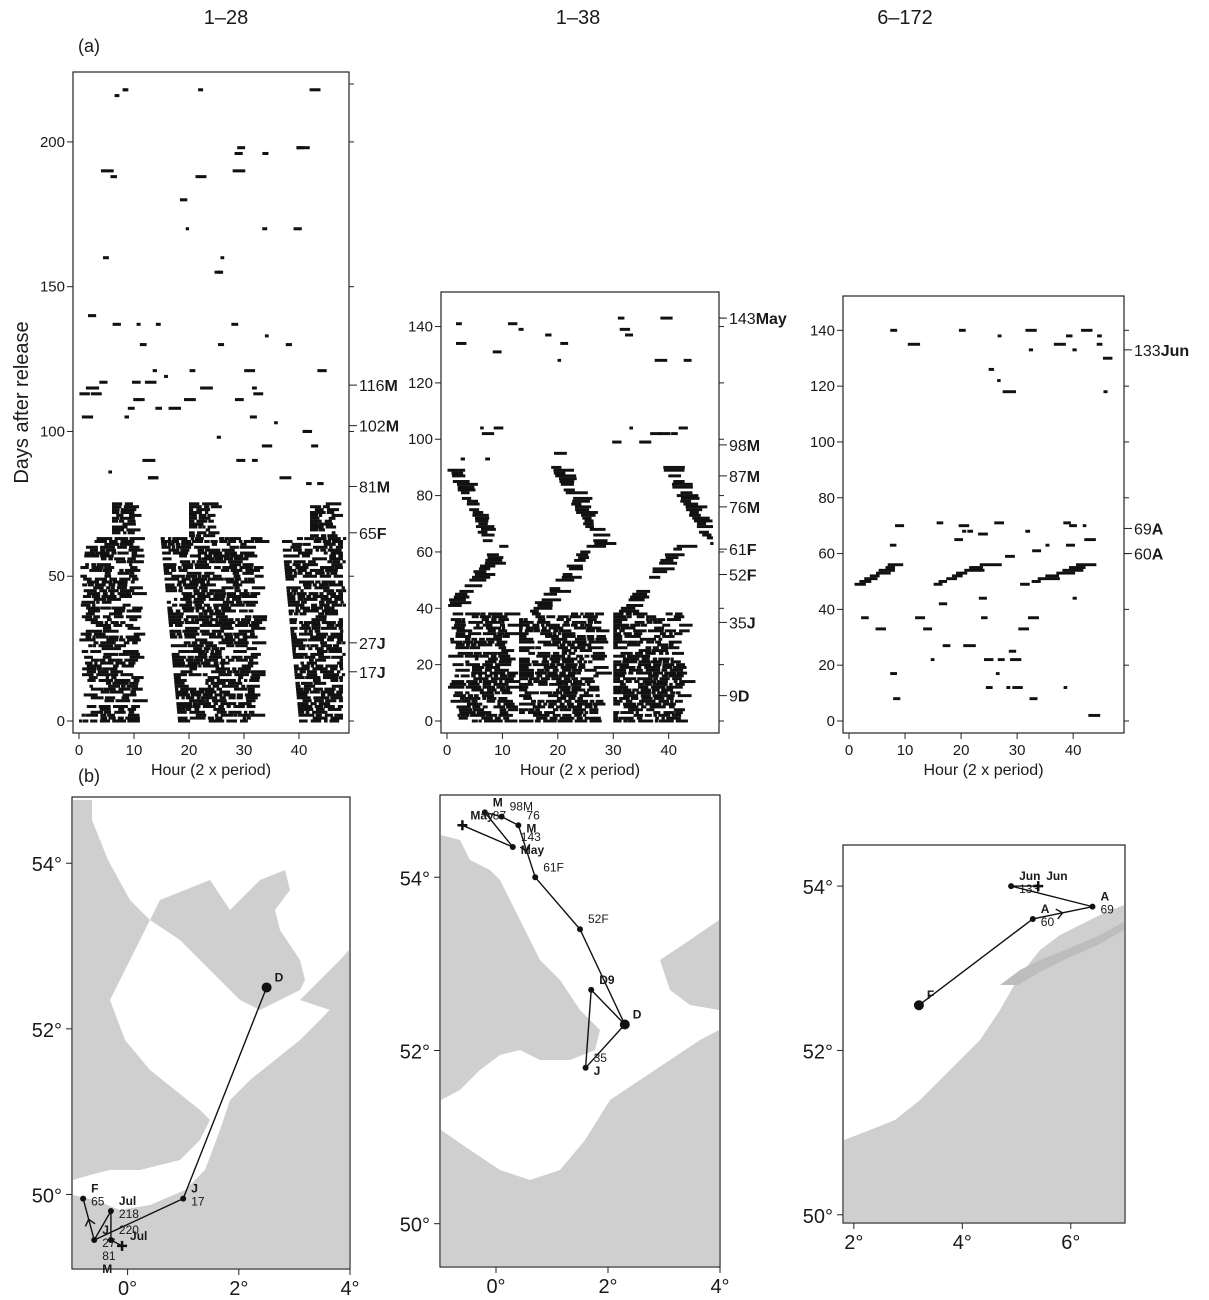  What do you see at coordinates (1149, 555) in the screenshot?
I see `event-label: 60A` at bounding box center [1149, 555].